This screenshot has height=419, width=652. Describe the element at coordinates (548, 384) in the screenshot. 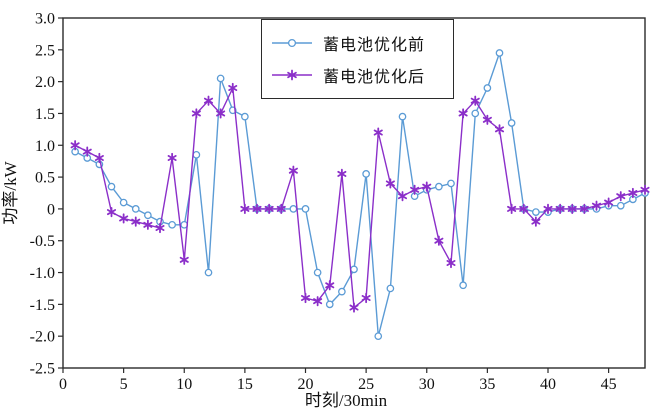

I see `x-tick-label: 40` at that location.